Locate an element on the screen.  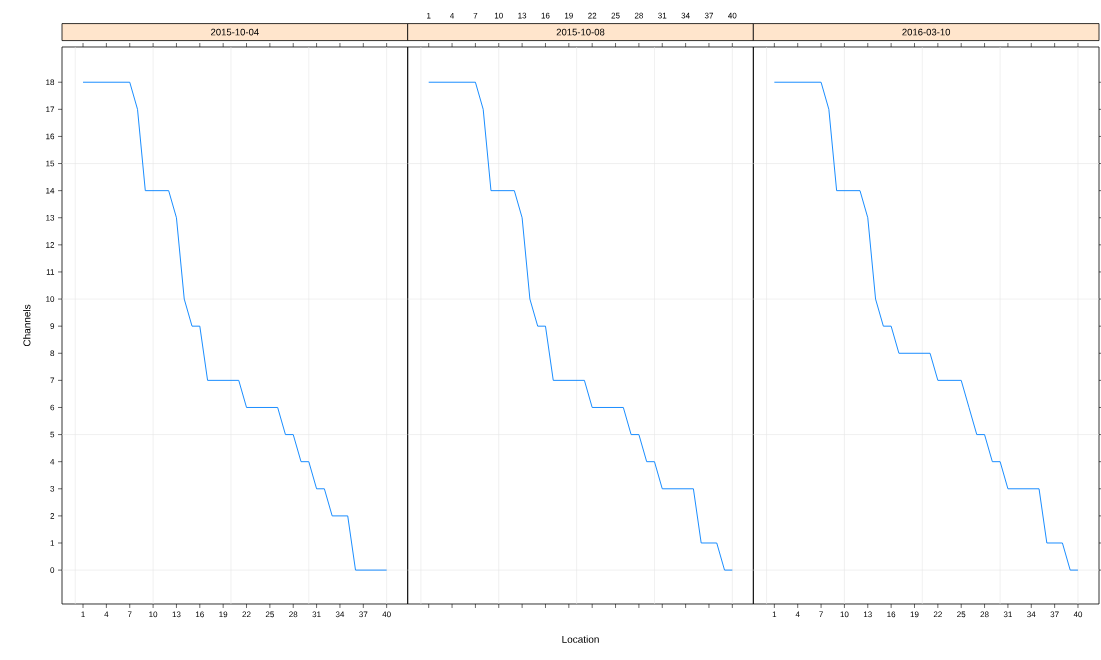
y-tick-label: 17 is located at coordinates (50, 109).